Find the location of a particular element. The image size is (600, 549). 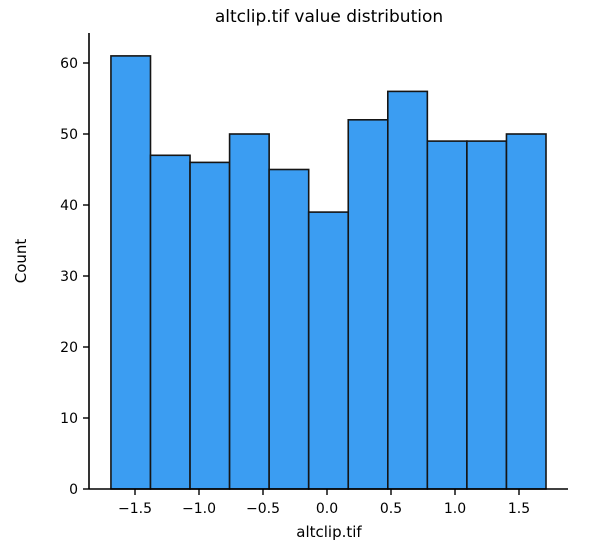

y-tick-label: 50 is located at coordinates (69, 135).